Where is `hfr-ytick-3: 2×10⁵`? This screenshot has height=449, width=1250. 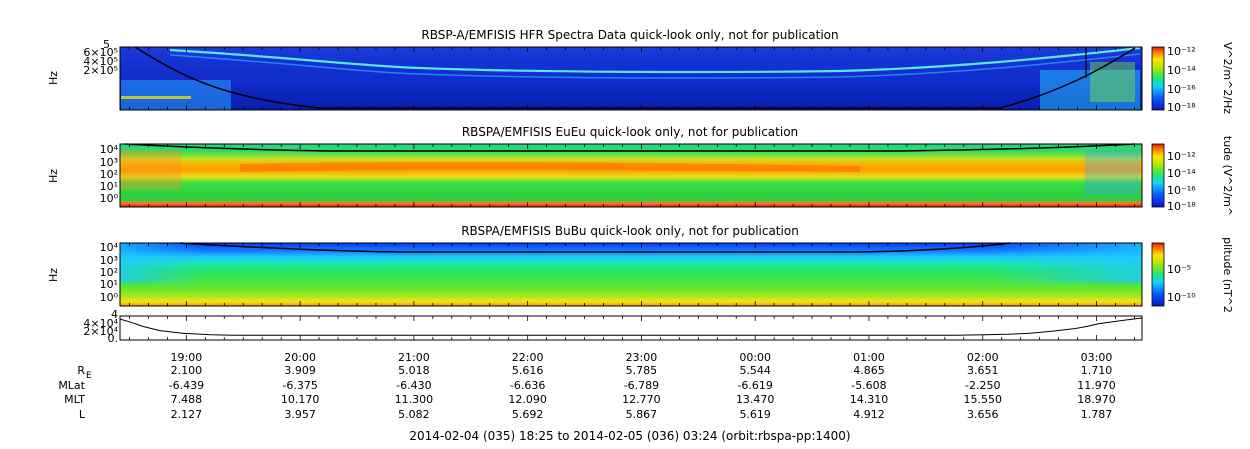 hfr-ytick-3: 2×10⁵ is located at coordinates (100, 70).